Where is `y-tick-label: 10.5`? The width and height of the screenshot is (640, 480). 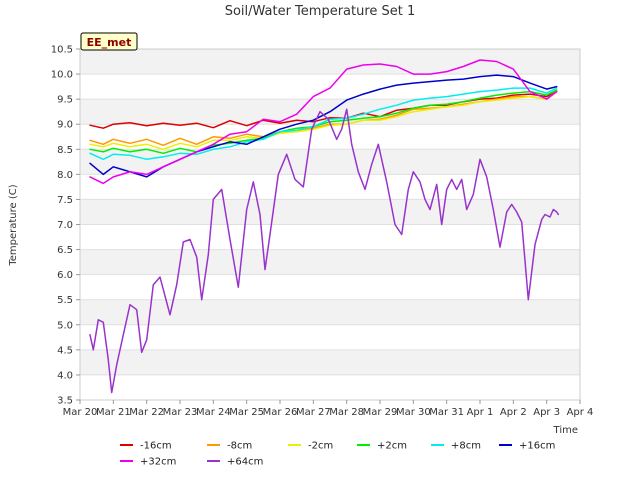 y-tick-label: 10.5 is located at coordinates (62, 50).